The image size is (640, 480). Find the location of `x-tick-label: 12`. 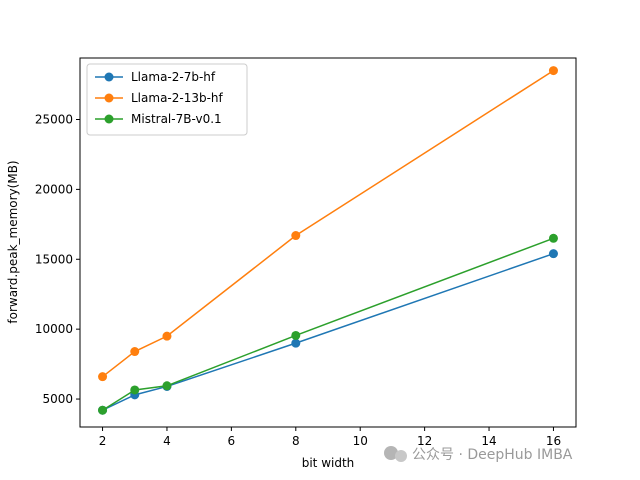

x-tick-label: 12 is located at coordinates (424, 441).